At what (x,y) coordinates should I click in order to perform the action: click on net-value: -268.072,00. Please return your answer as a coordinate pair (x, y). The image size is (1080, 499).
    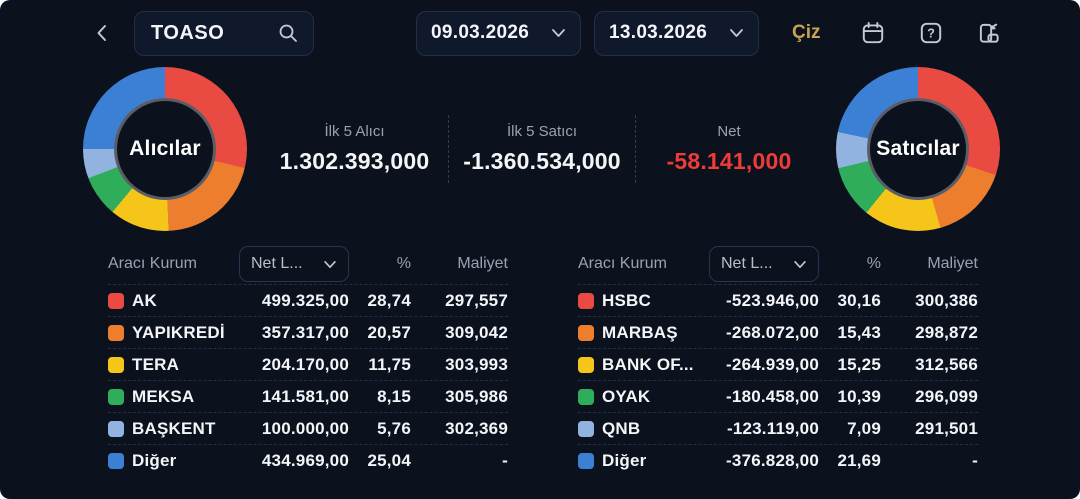
    Looking at the image, I should click on (772, 332).